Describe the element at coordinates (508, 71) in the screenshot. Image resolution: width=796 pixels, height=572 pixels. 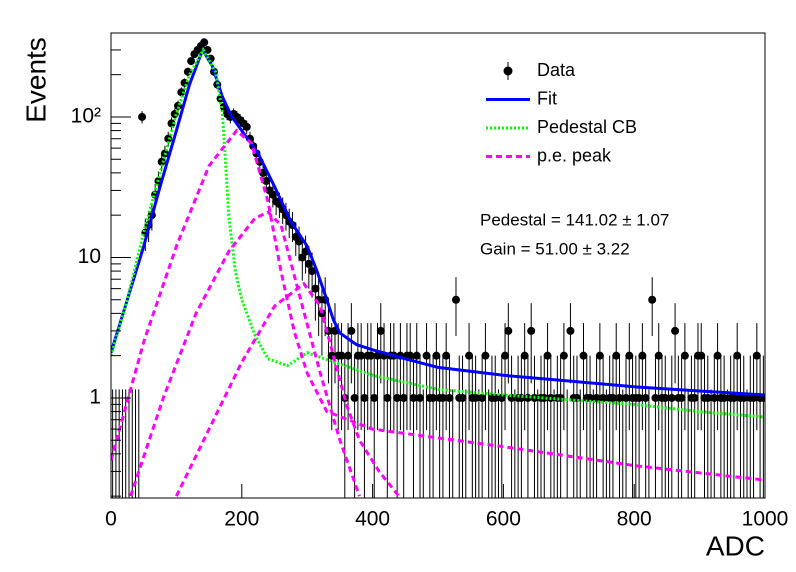
I see `legend-swatch` at that location.